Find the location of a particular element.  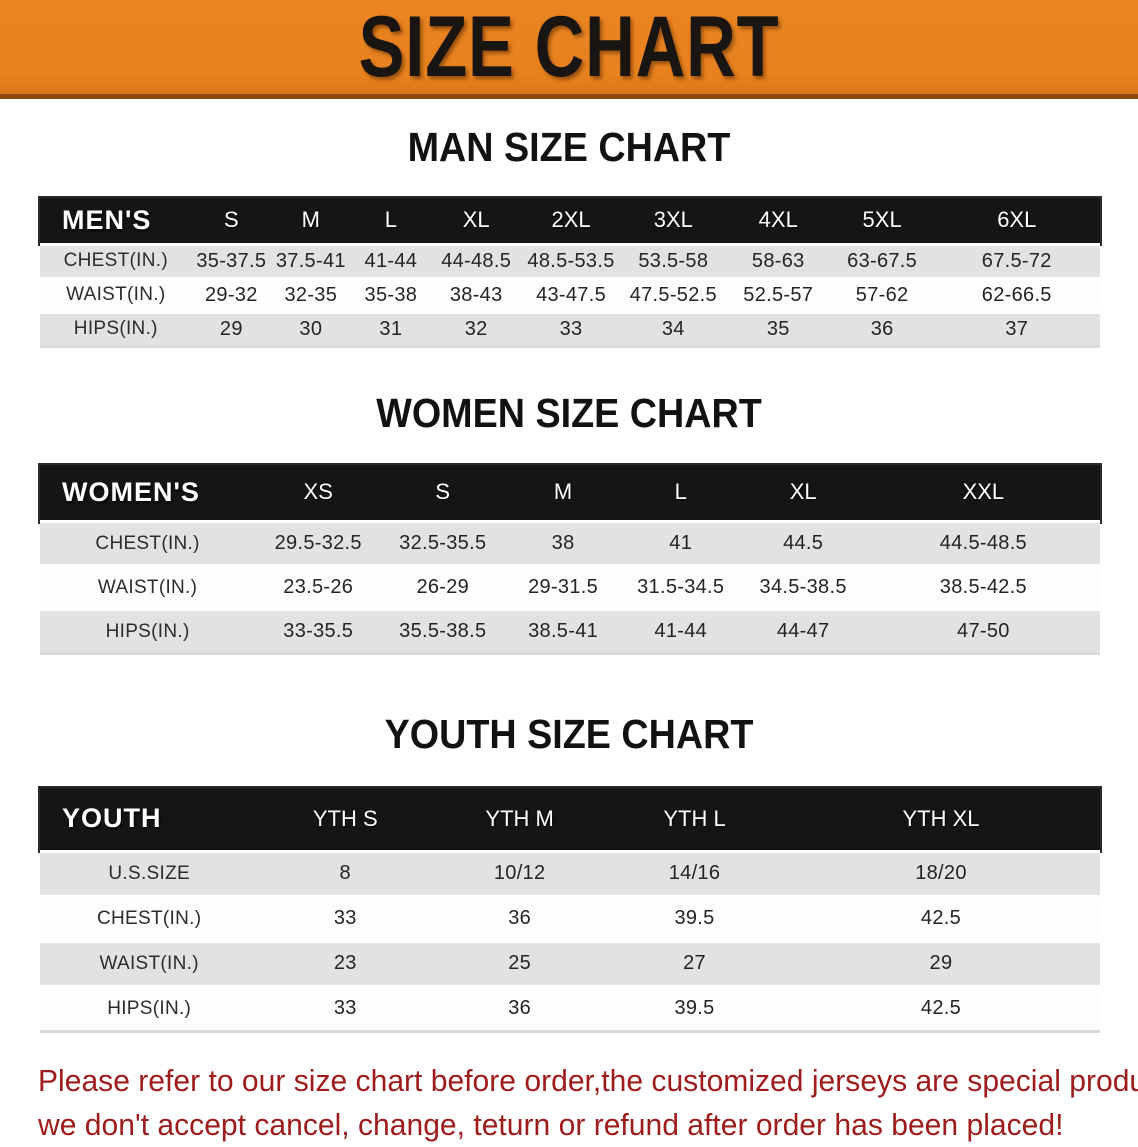

youth-chest-row: CHEST(IN.) 33 36 39.5 42.5 is located at coordinates (570, 918).